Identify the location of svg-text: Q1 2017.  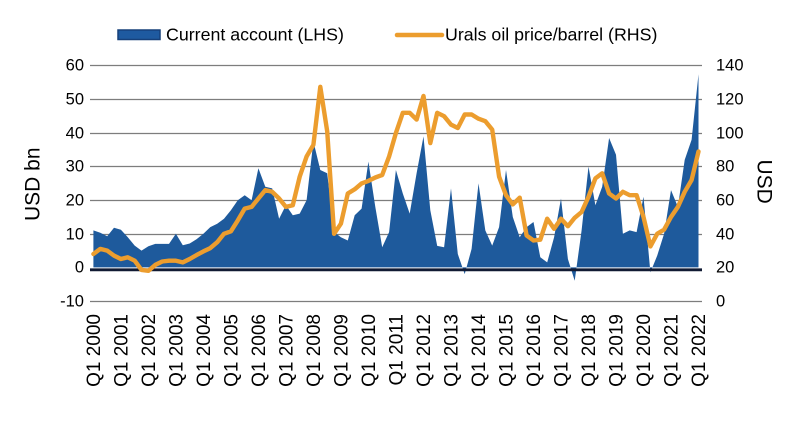
(562, 350).